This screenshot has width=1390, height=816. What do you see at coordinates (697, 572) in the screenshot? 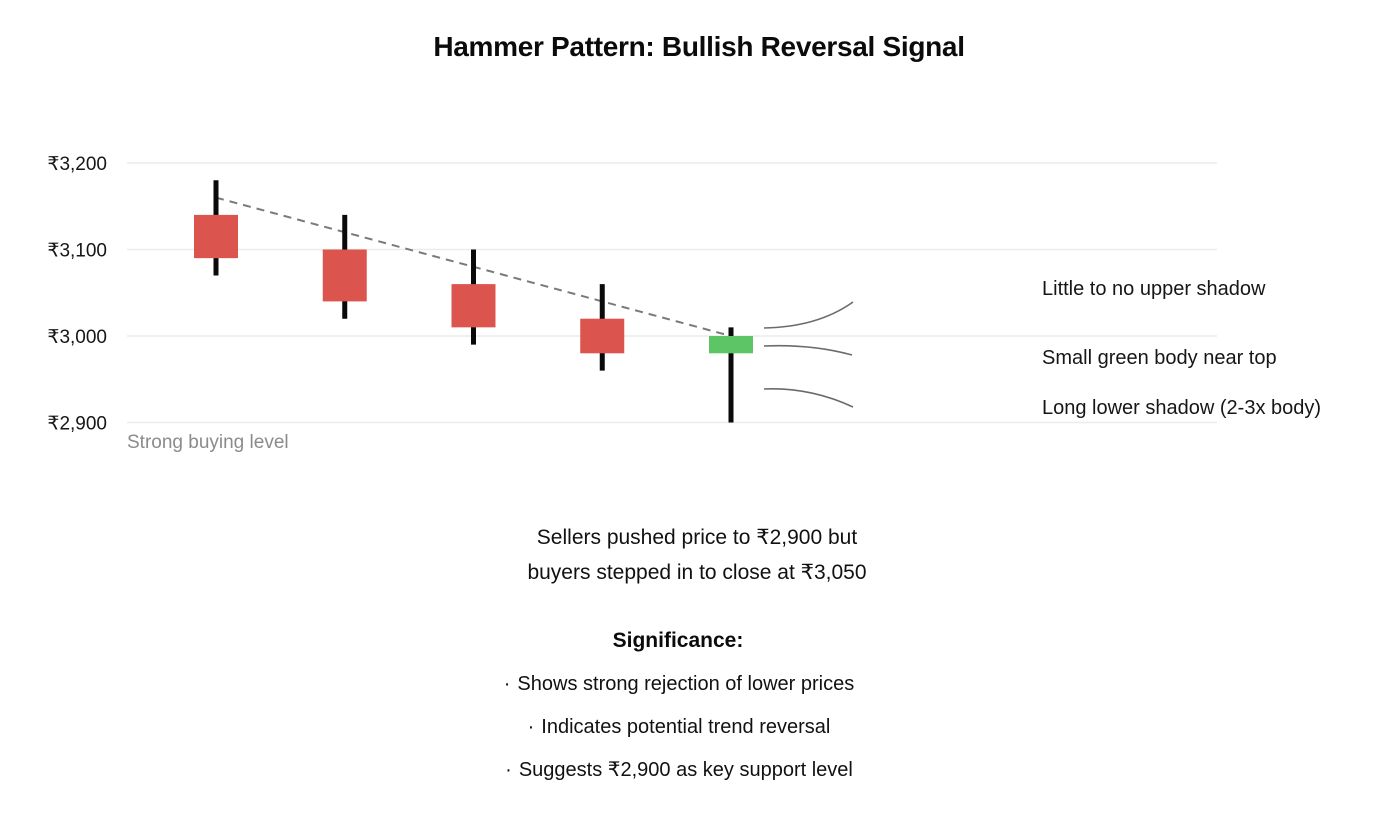
I see `caption-line-2: buyers stepped in to close at ₹3,050` at bounding box center [697, 572].